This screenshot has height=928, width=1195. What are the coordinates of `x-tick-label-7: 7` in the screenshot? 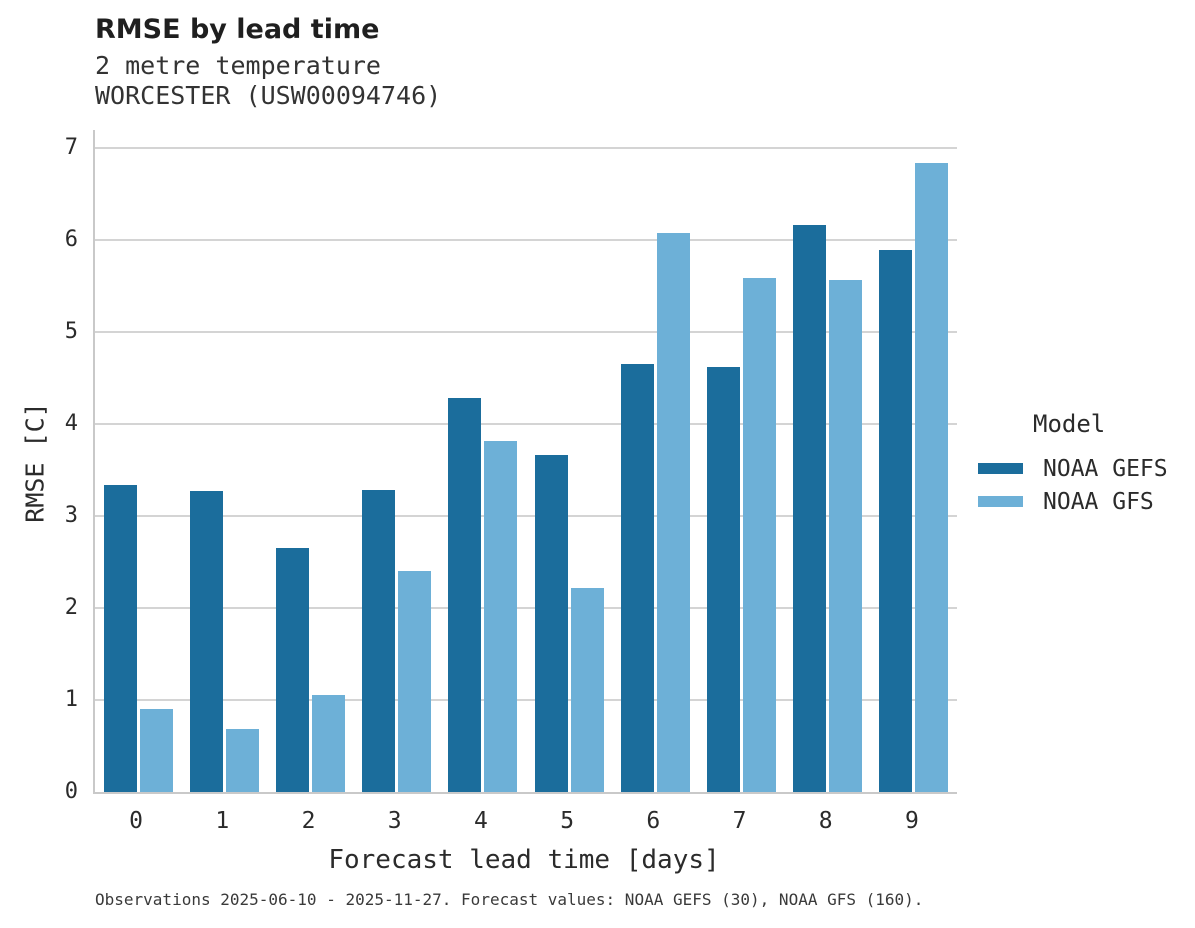 It's located at (739, 821).